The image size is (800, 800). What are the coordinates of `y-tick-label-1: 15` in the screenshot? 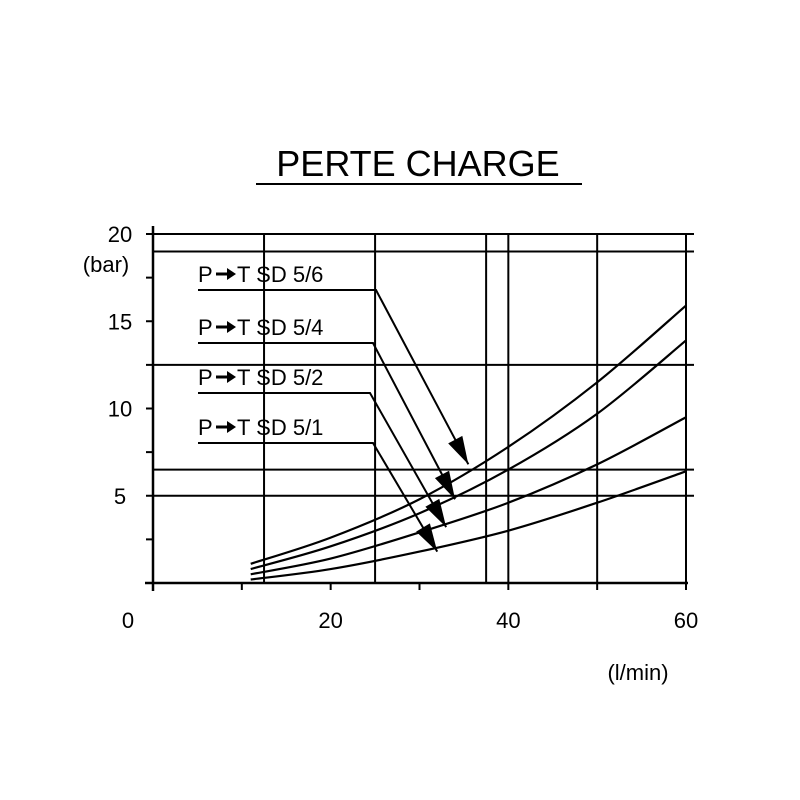 It's located at (120, 321).